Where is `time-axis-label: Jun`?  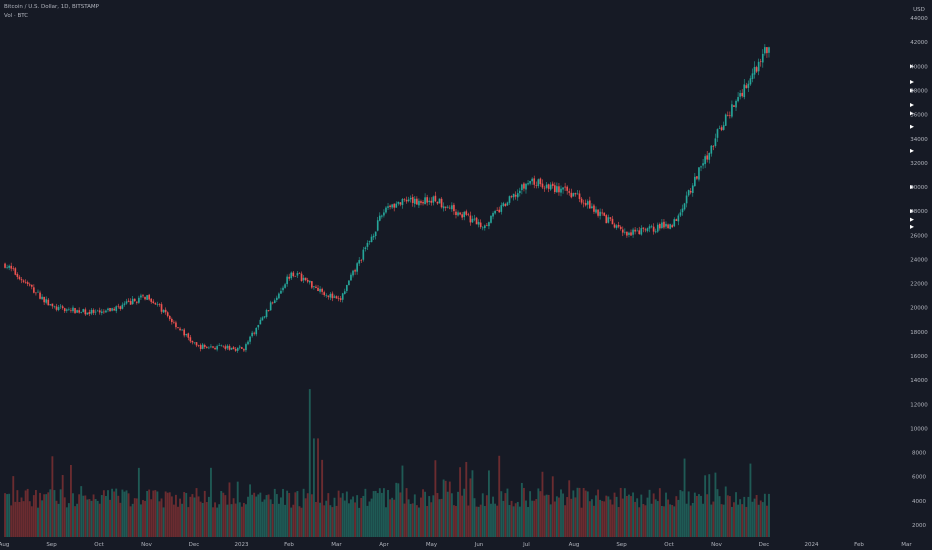
time-axis-label: Jun is located at coordinates (479, 545).